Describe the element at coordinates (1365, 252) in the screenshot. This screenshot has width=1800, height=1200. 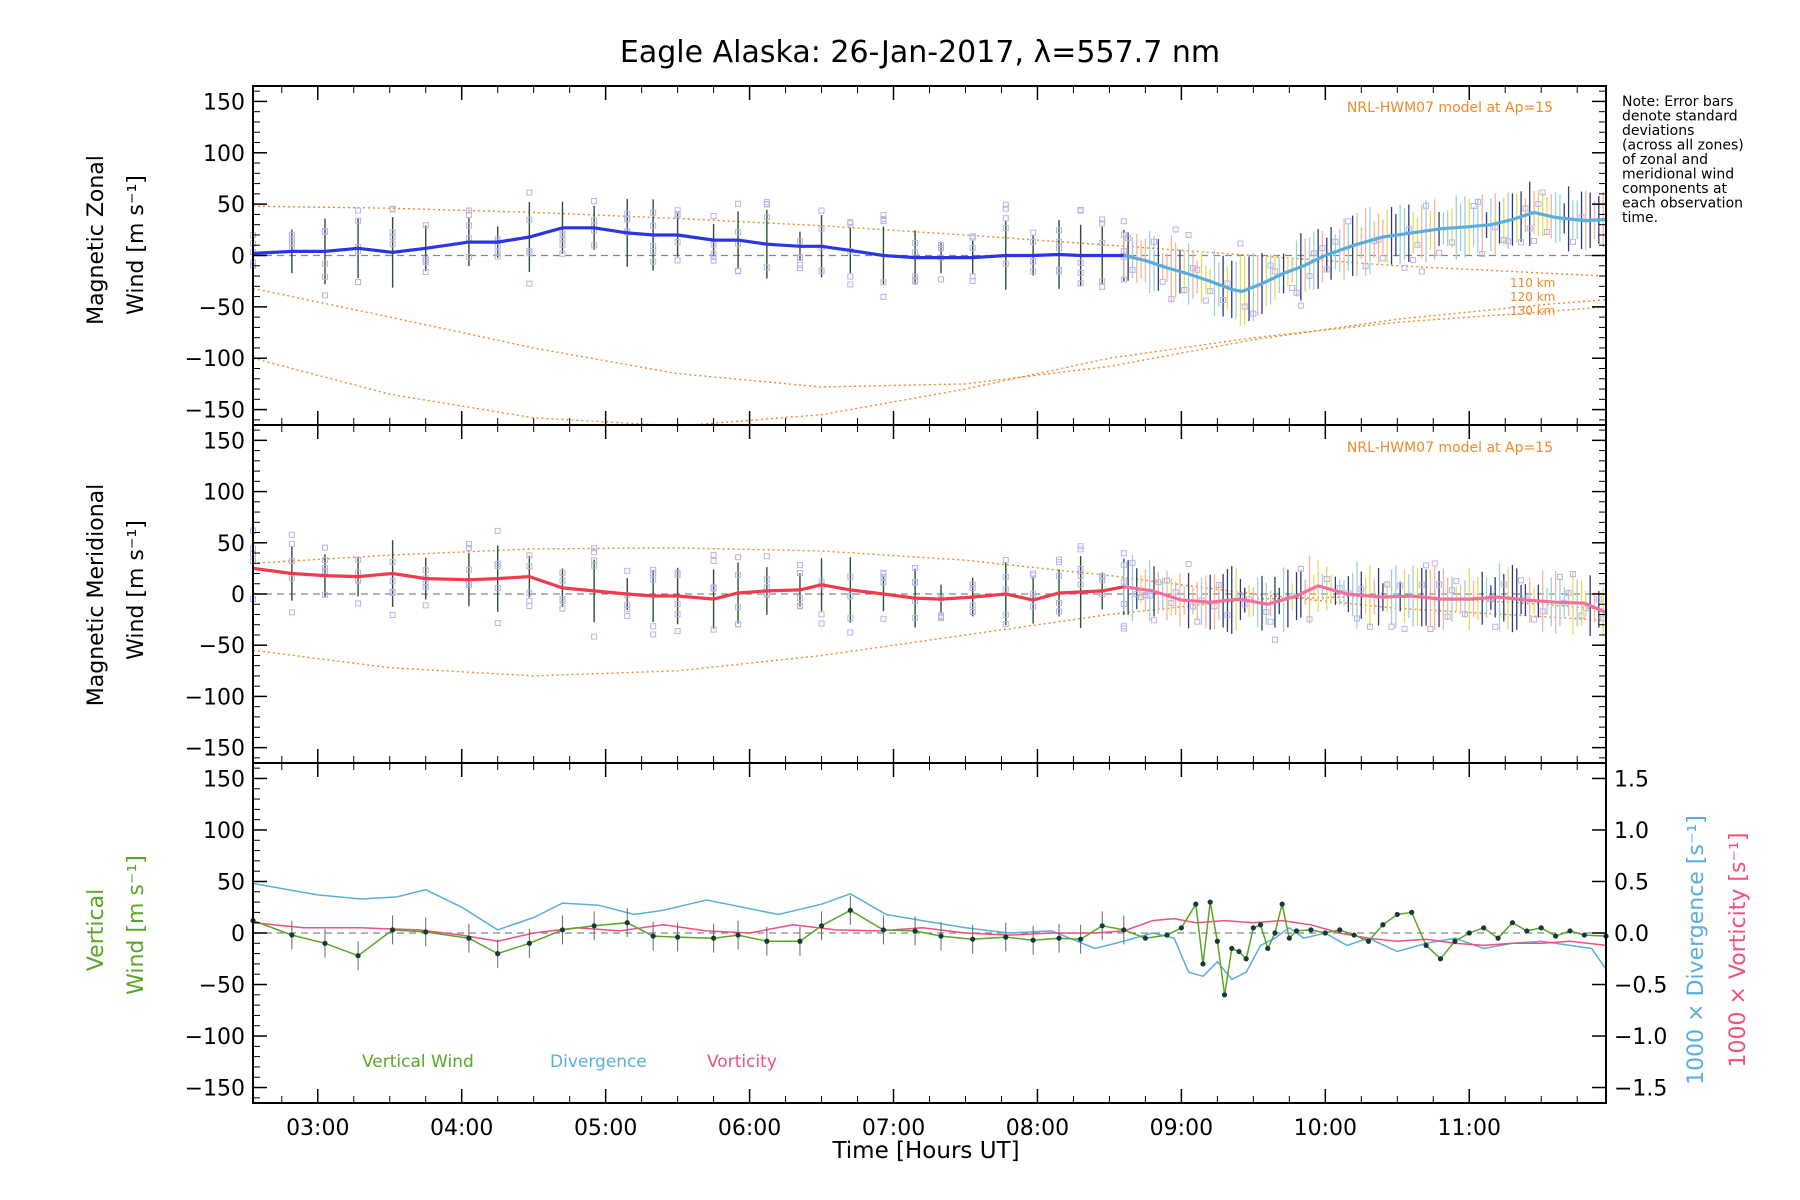
I see `zonal-wind-line-late` at that location.